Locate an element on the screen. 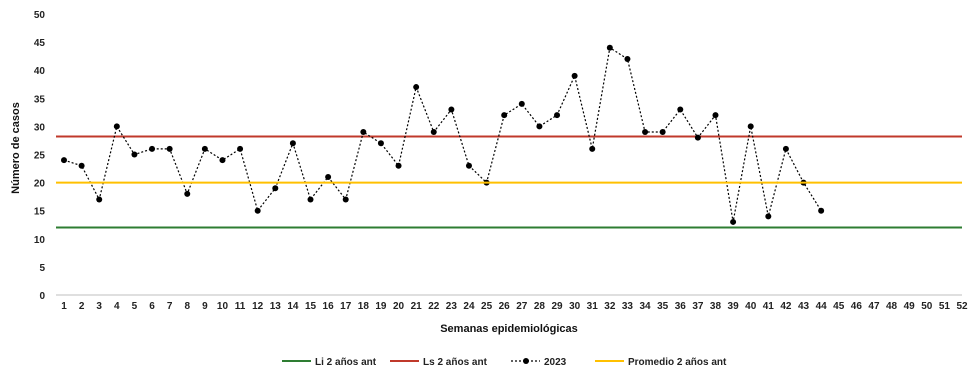 The width and height of the screenshot is (980, 376). x-tick-label: 2 is located at coordinates (82, 306).